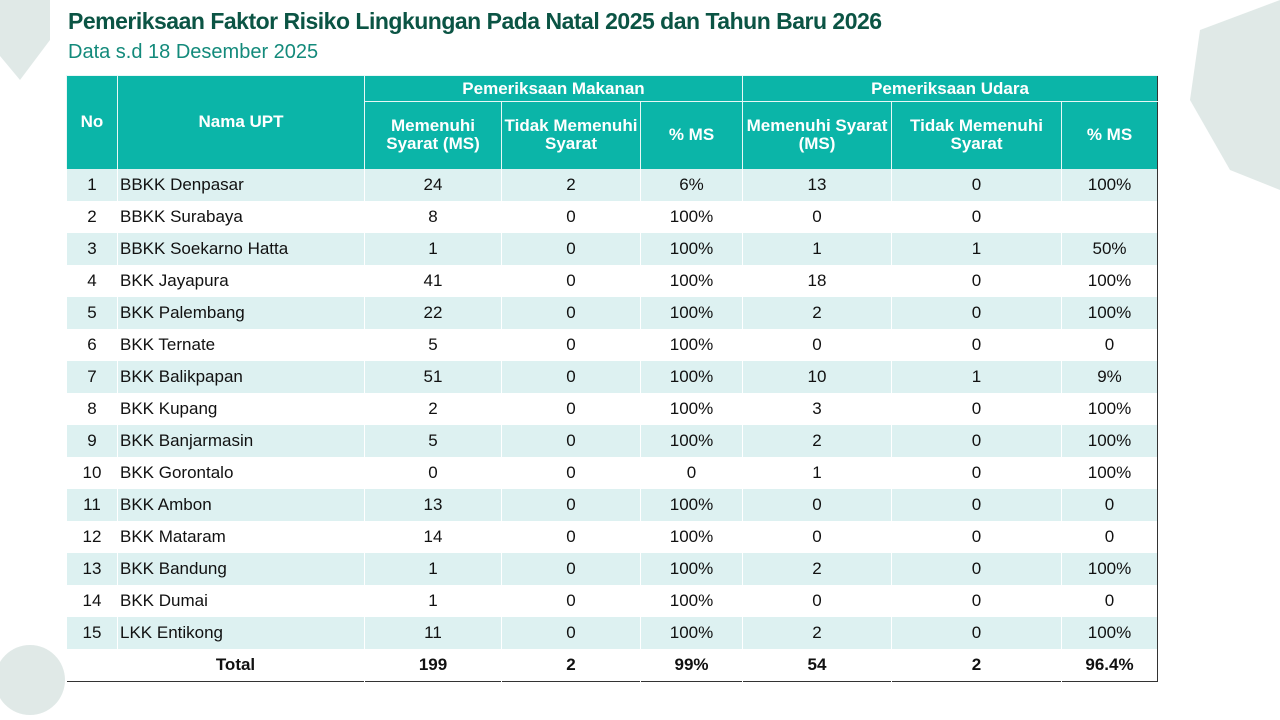  Describe the element at coordinates (1109, 135) in the screenshot. I see `header-ud-pct: % MS` at that location.